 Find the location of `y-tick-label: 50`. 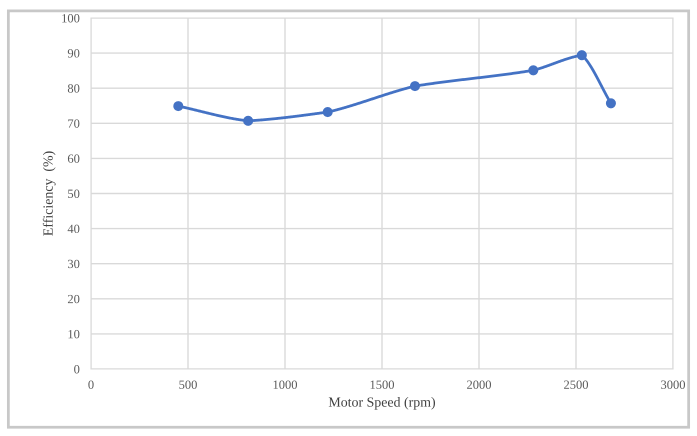

y-tick-label: 50 is located at coordinates (74, 194).